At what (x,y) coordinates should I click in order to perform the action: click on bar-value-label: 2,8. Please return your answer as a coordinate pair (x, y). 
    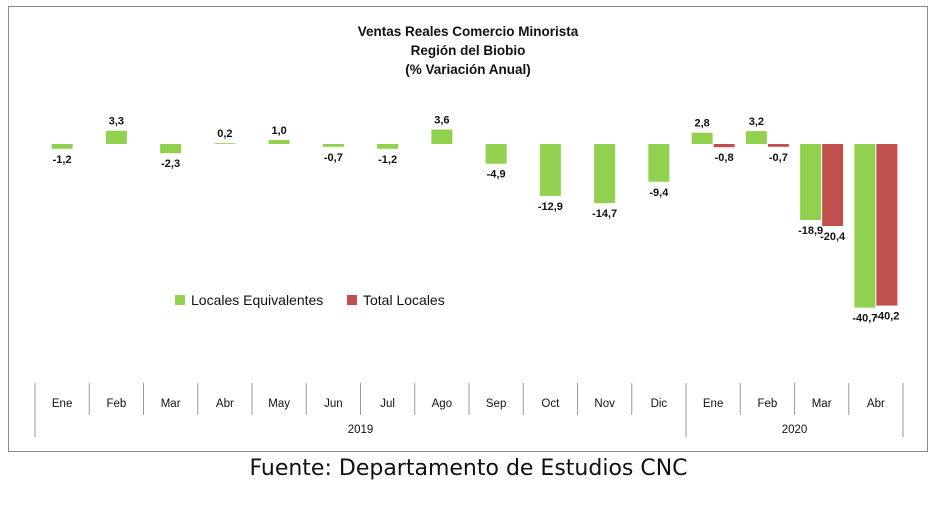
    Looking at the image, I should click on (701, 124).